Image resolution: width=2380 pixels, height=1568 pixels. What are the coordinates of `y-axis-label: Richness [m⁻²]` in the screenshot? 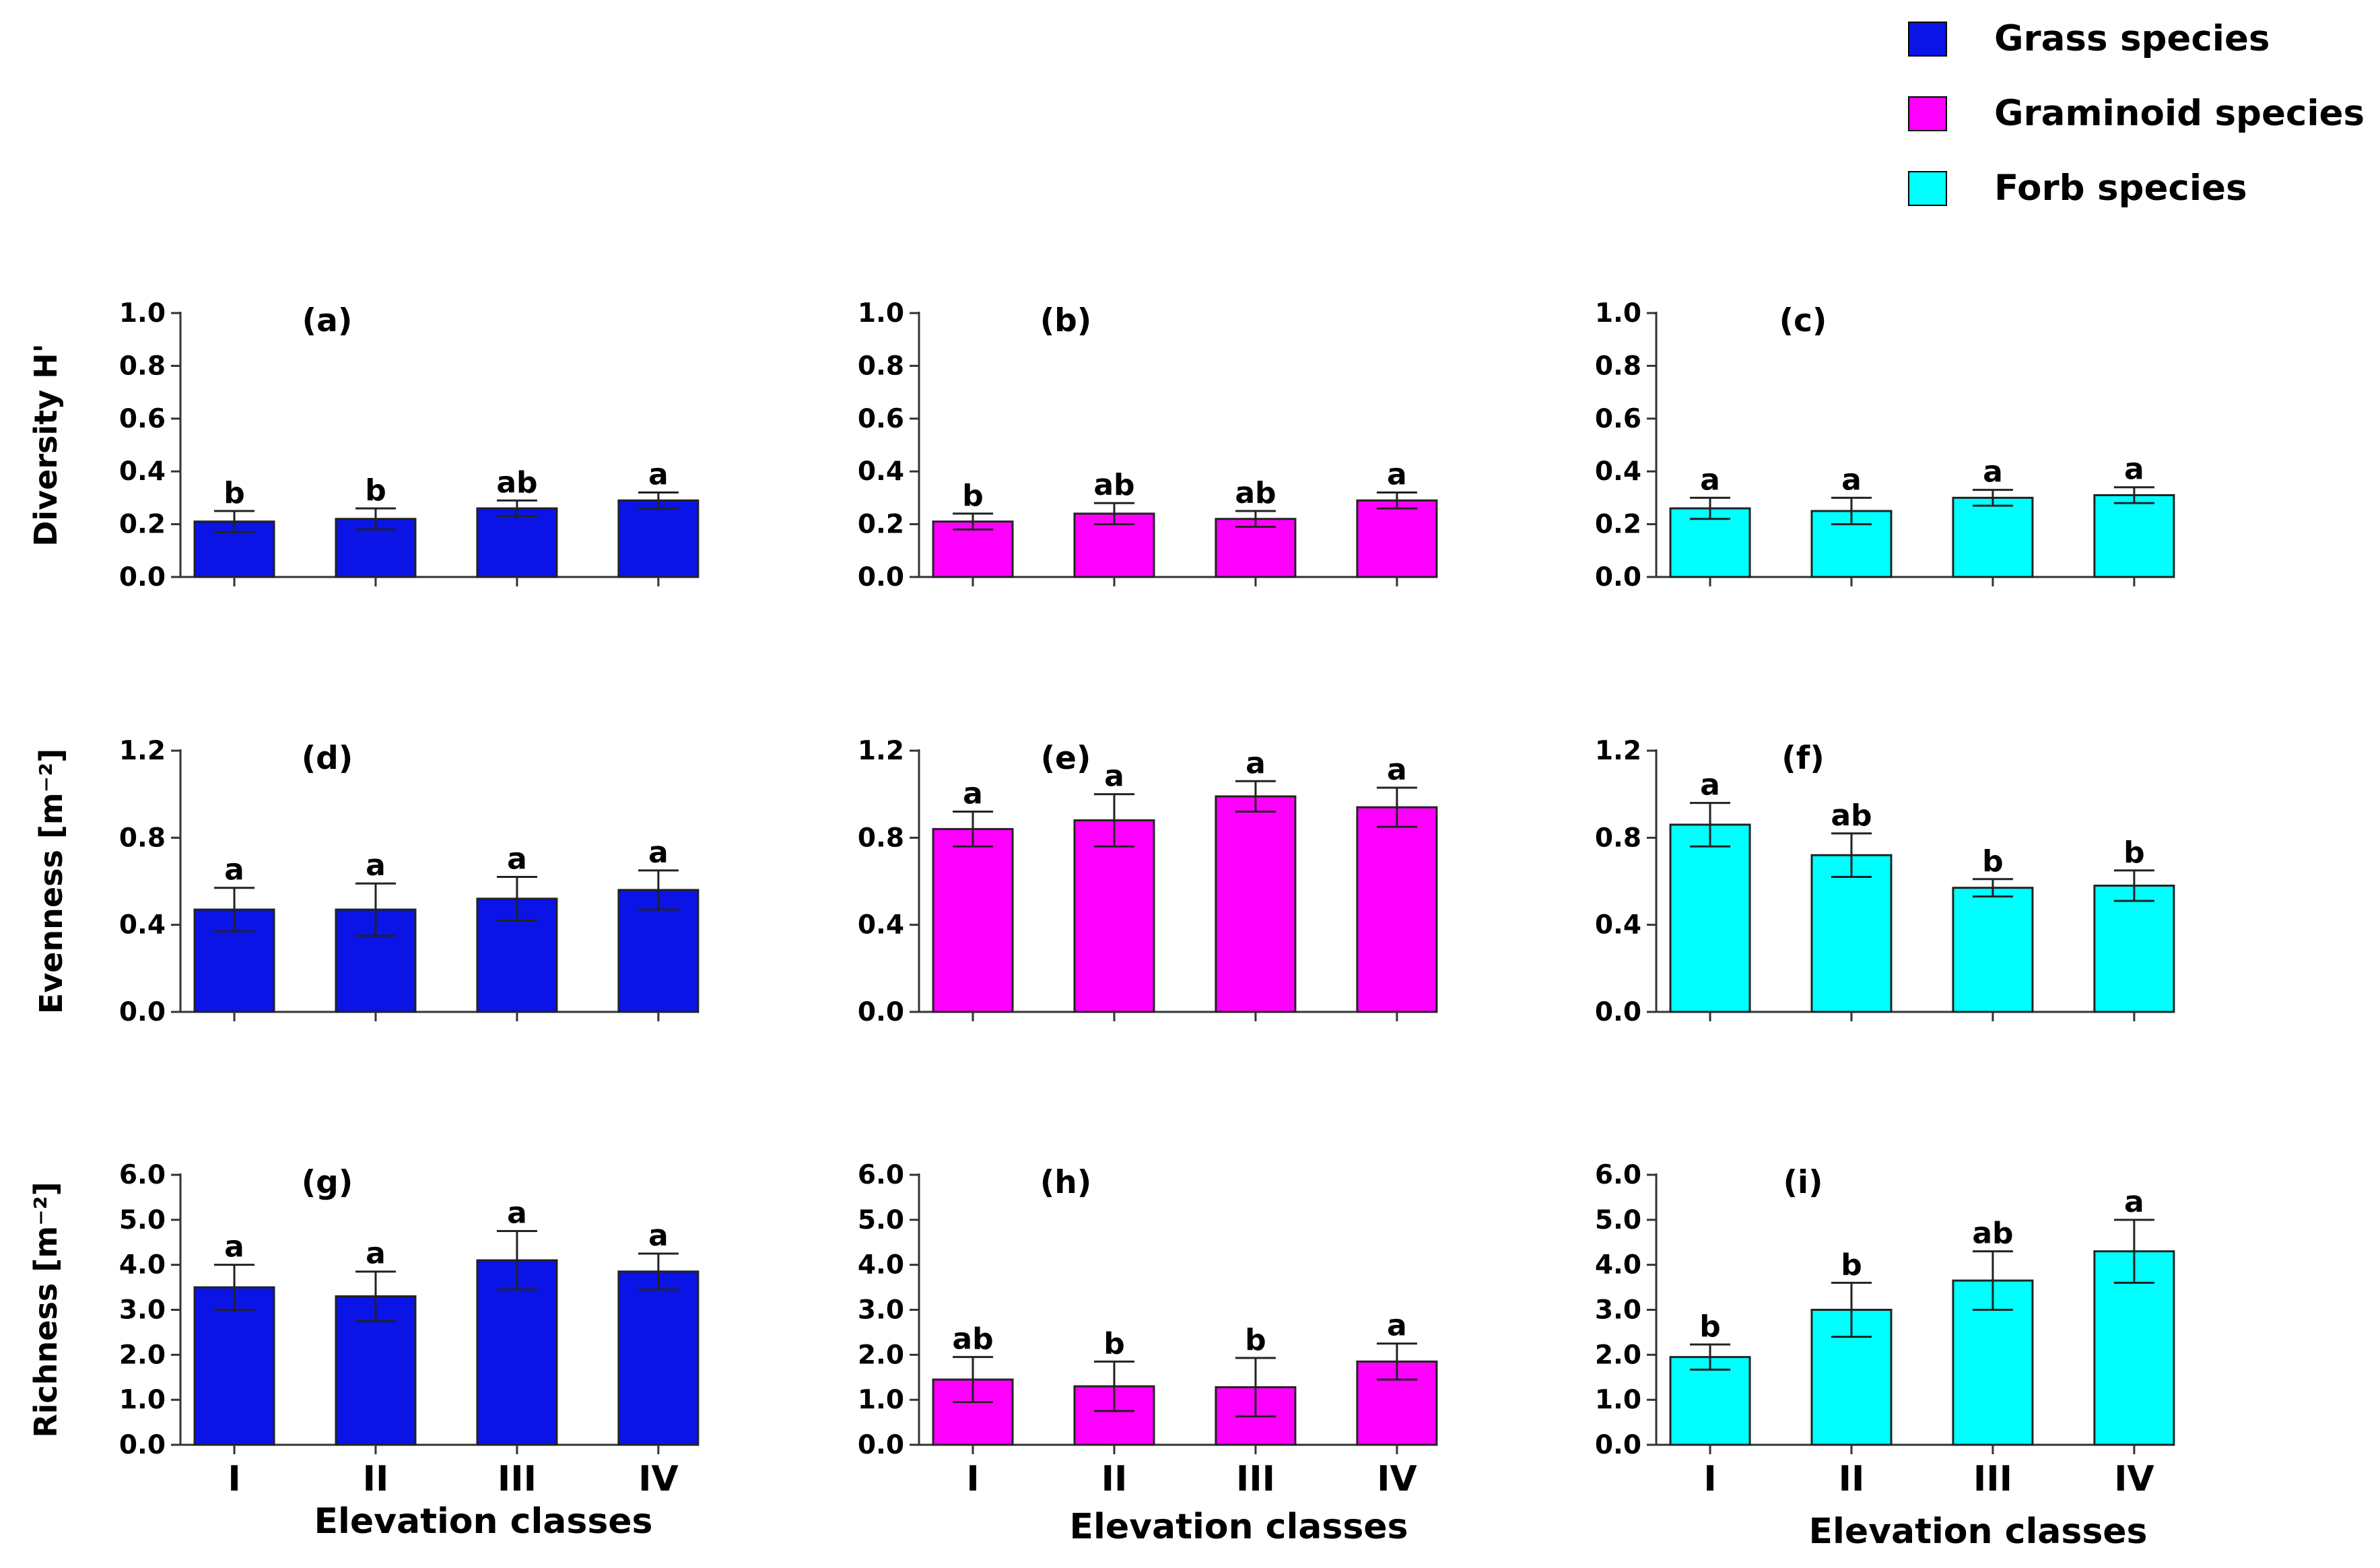 It's located at (46, 1309).